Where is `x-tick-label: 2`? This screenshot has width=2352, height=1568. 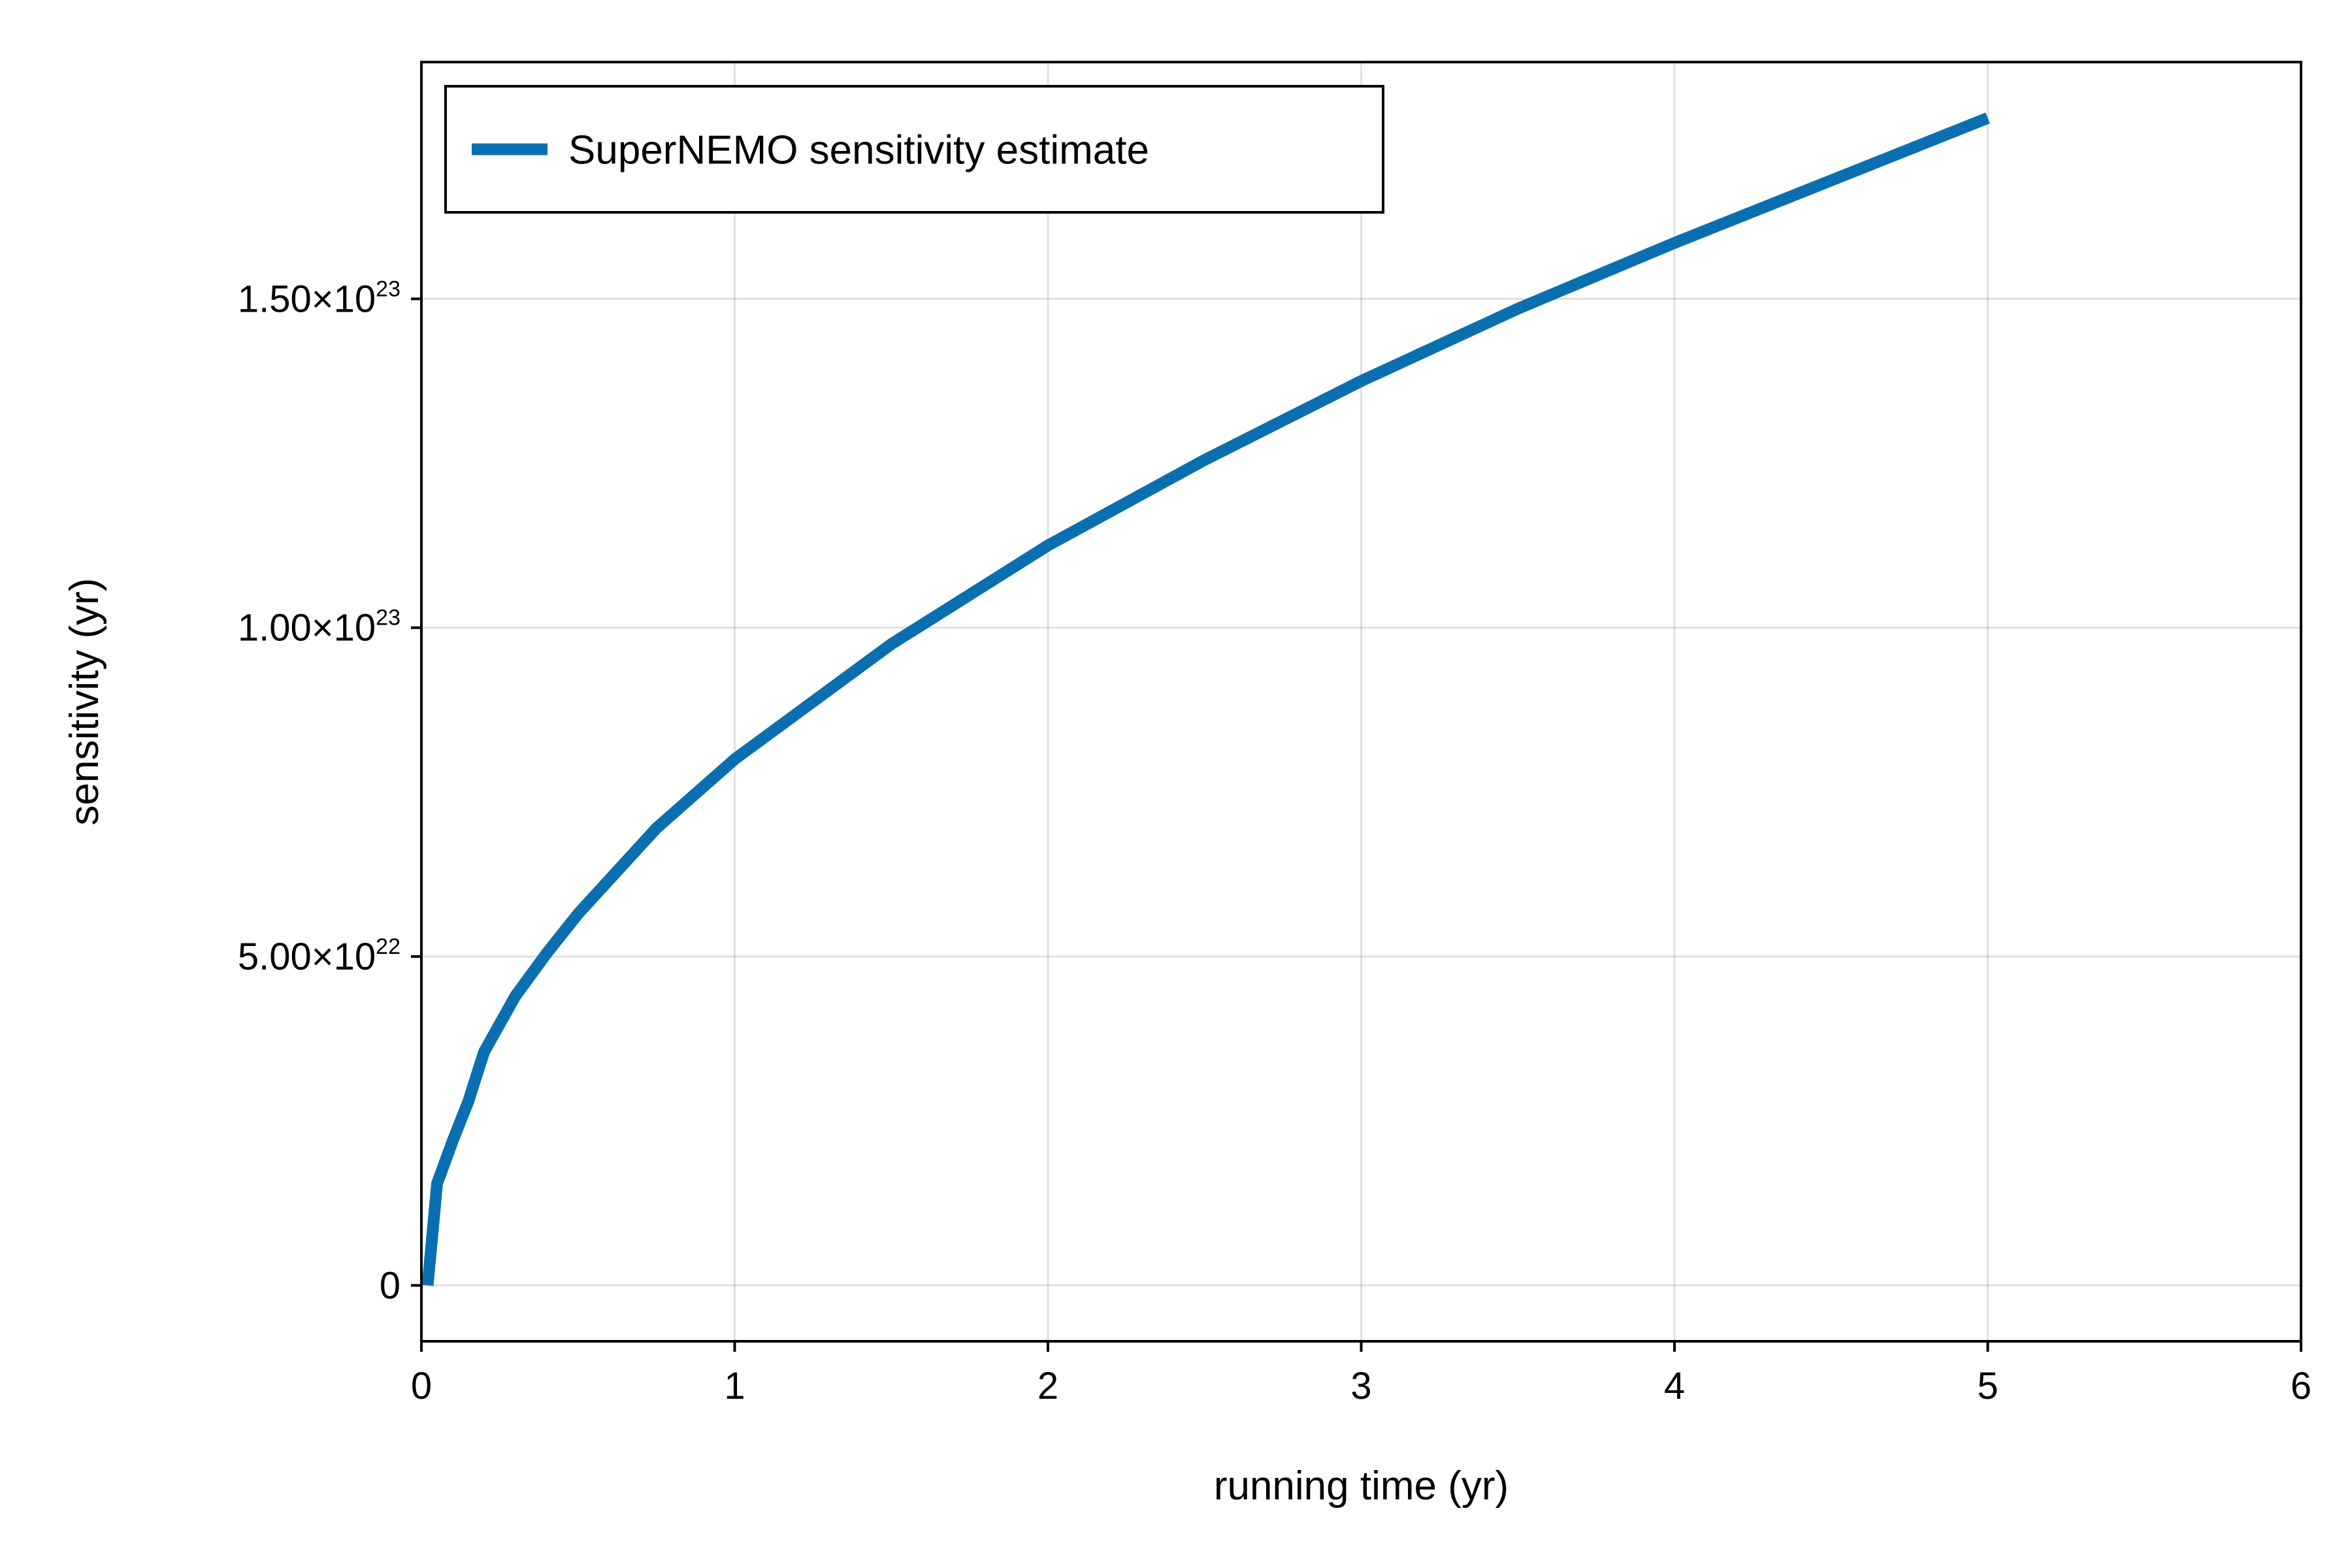
x-tick-label: 2 is located at coordinates (1047, 1386).